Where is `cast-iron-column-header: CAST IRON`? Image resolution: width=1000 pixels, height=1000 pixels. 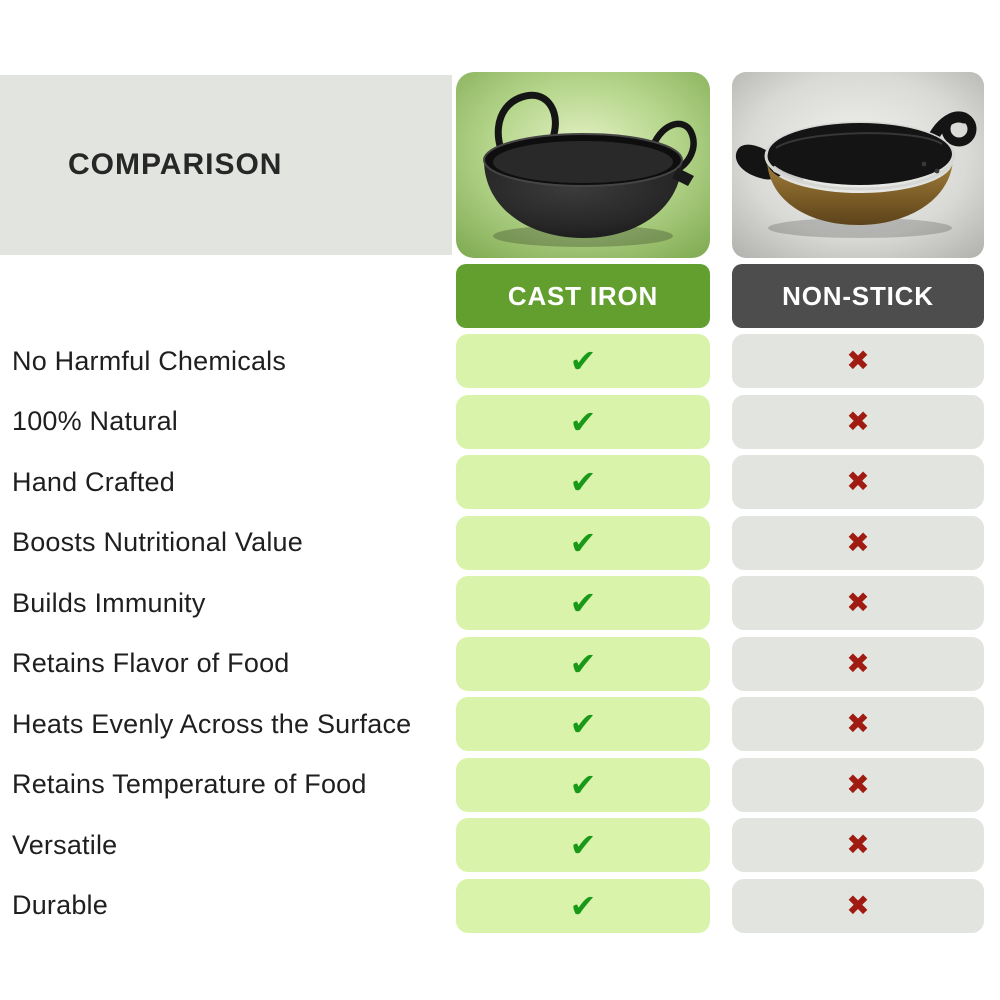
cast-iron-column-header: CAST IRON is located at coordinates (583, 296).